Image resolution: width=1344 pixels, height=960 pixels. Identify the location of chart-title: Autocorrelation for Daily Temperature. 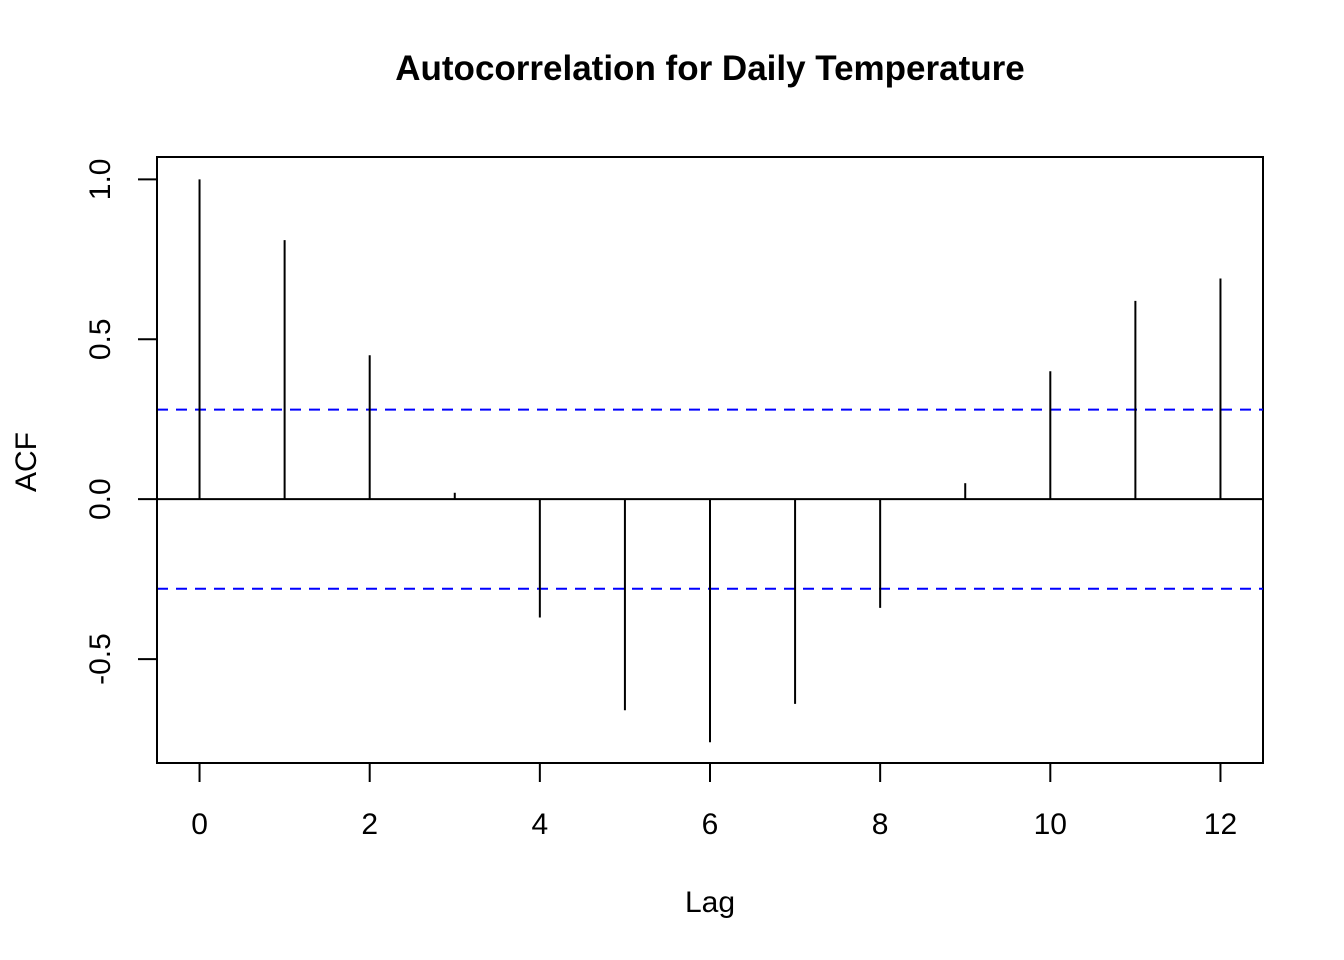
(709, 68).